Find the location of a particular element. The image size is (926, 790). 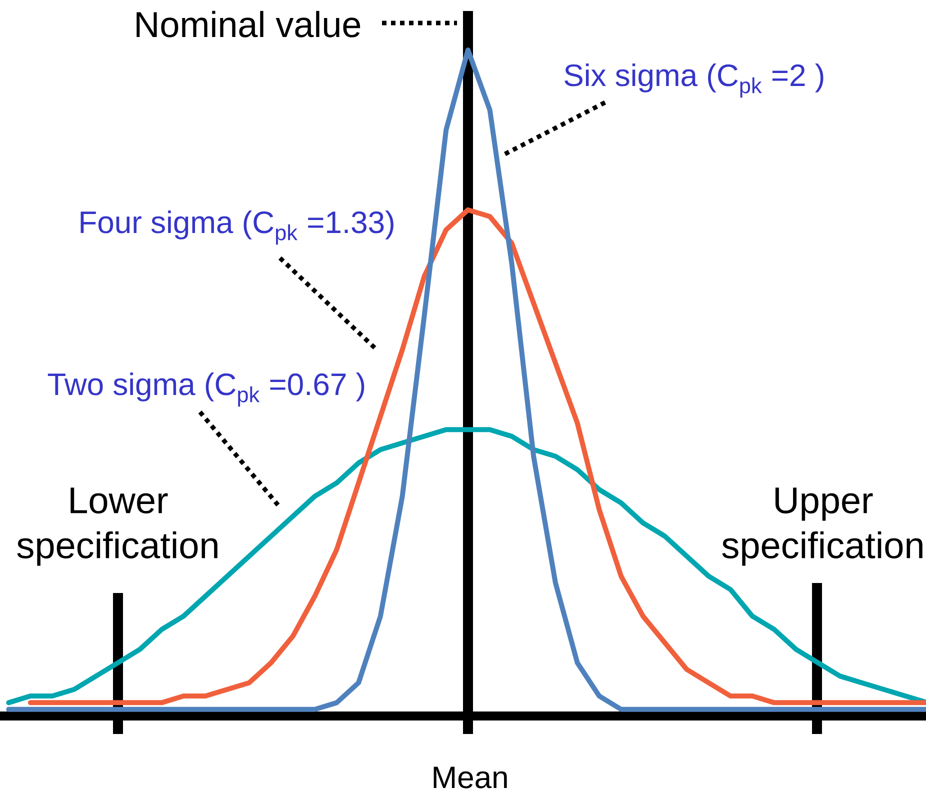

x-axis-title: Mean is located at coordinates (470, 777).